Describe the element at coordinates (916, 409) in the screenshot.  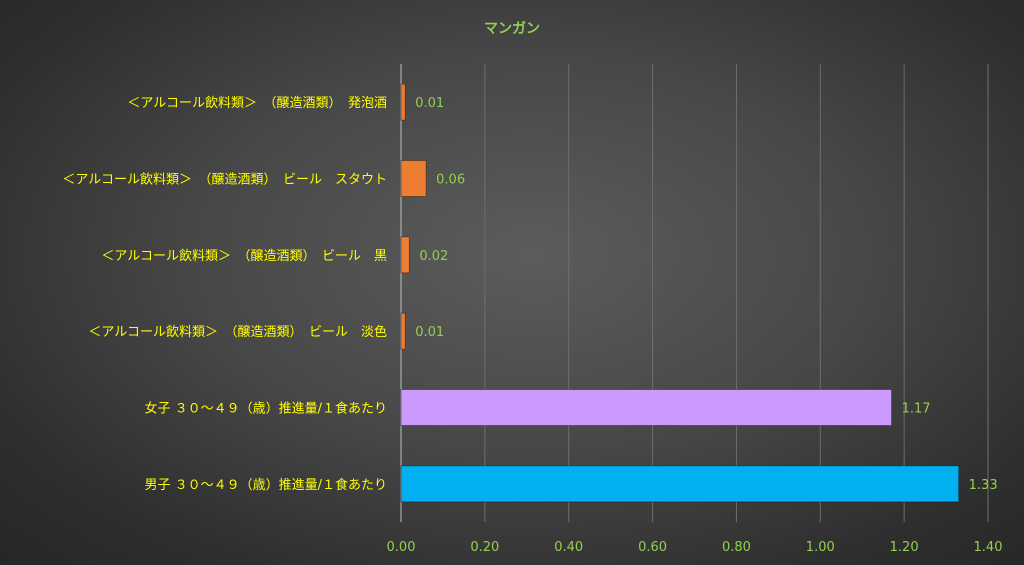
I see `data-label: 1.17` at that location.